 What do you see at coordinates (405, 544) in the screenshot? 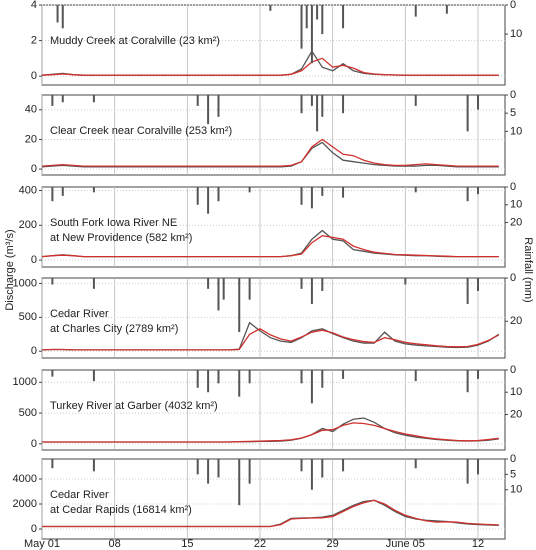
I see `x-tick-label: June 05` at bounding box center [405, 544].